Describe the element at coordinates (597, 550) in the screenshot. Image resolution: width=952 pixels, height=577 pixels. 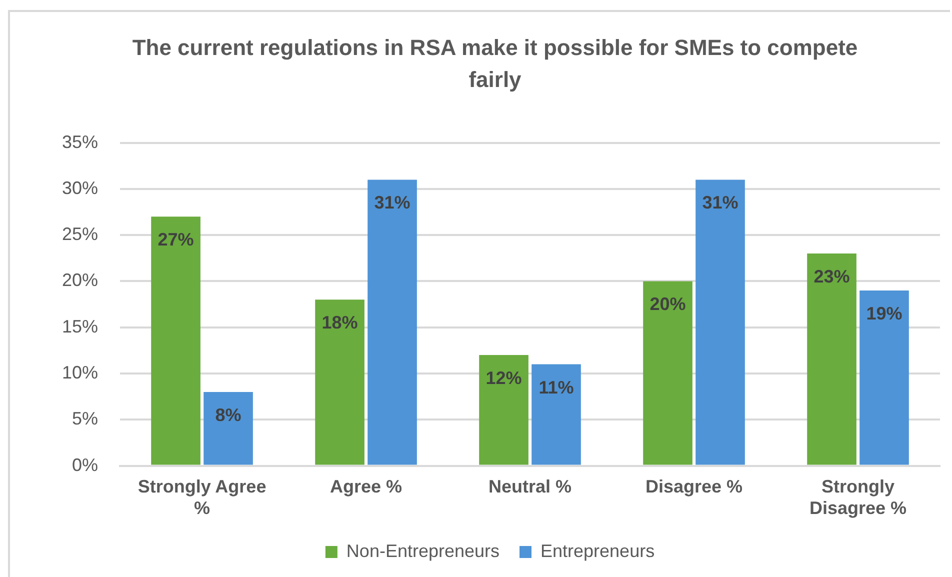
I see `legend-label: Entrepreneurs` at that location.